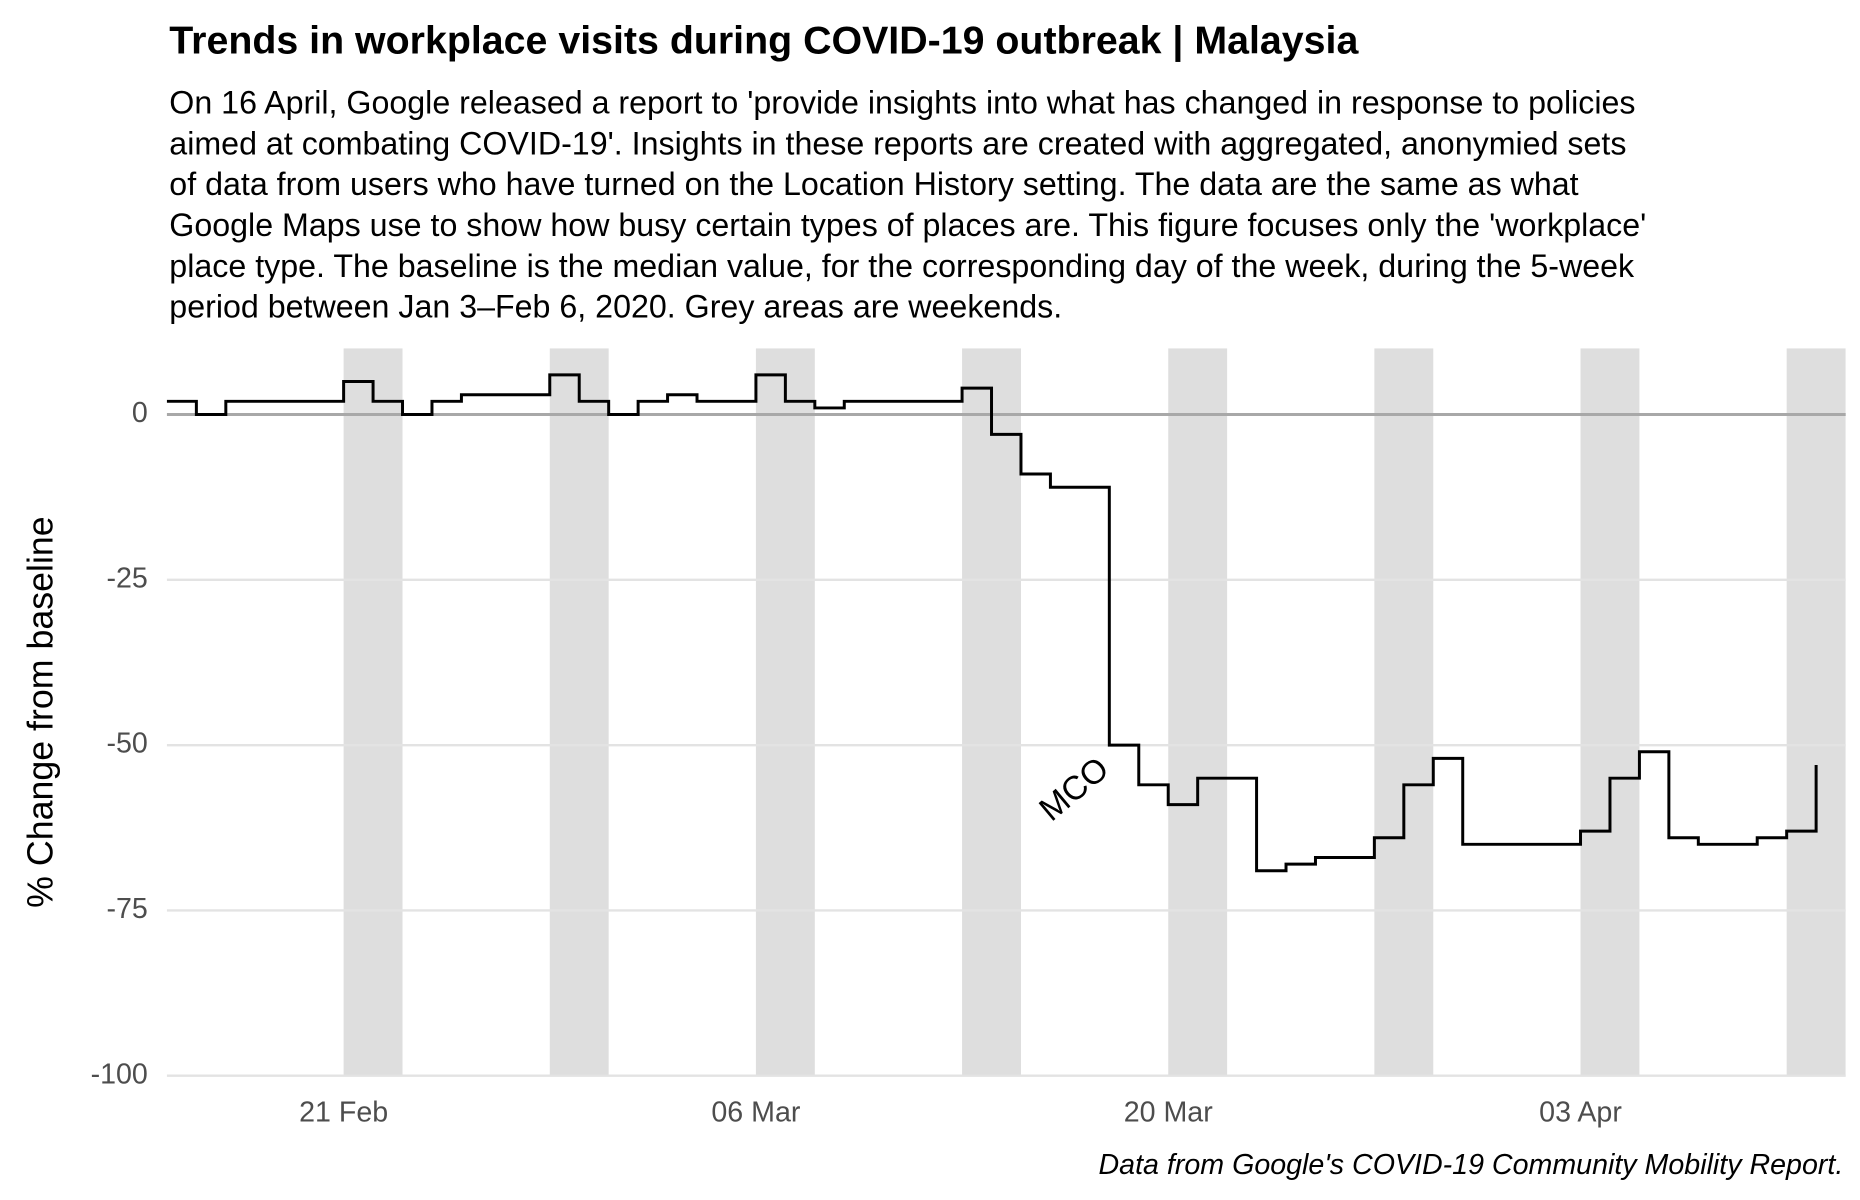 Image resolution: width=1860 pixels, height=1200 pixels. I want to click on y-tick-label: -50, so click(126, 744).